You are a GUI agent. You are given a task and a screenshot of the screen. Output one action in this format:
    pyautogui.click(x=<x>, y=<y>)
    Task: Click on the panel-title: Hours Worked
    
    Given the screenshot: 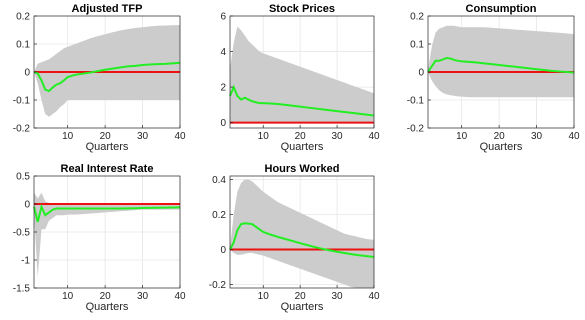 What is the action you would take?
    pyautogui.click(x=302, y=169)
    